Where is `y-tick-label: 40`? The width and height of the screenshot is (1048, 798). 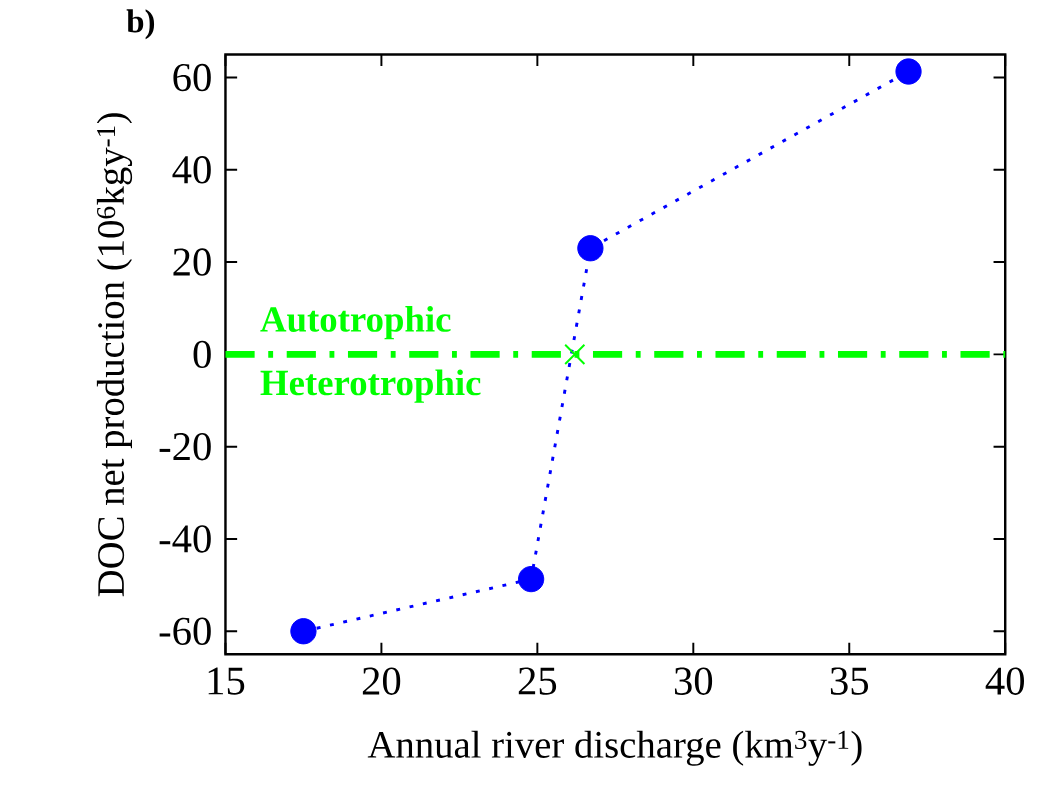 y-tick-label: 40 is located at coordinates (191, 169).